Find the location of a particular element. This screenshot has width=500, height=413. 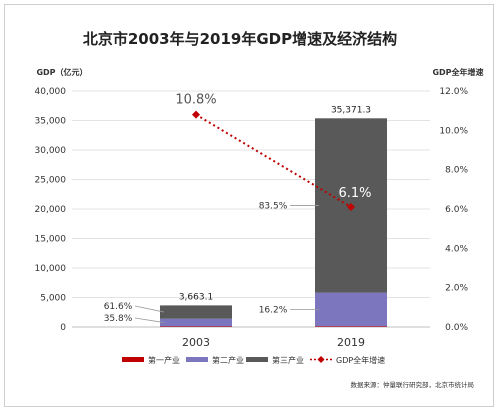

left-tick-label: 0 is located at coordinates (63, 328).